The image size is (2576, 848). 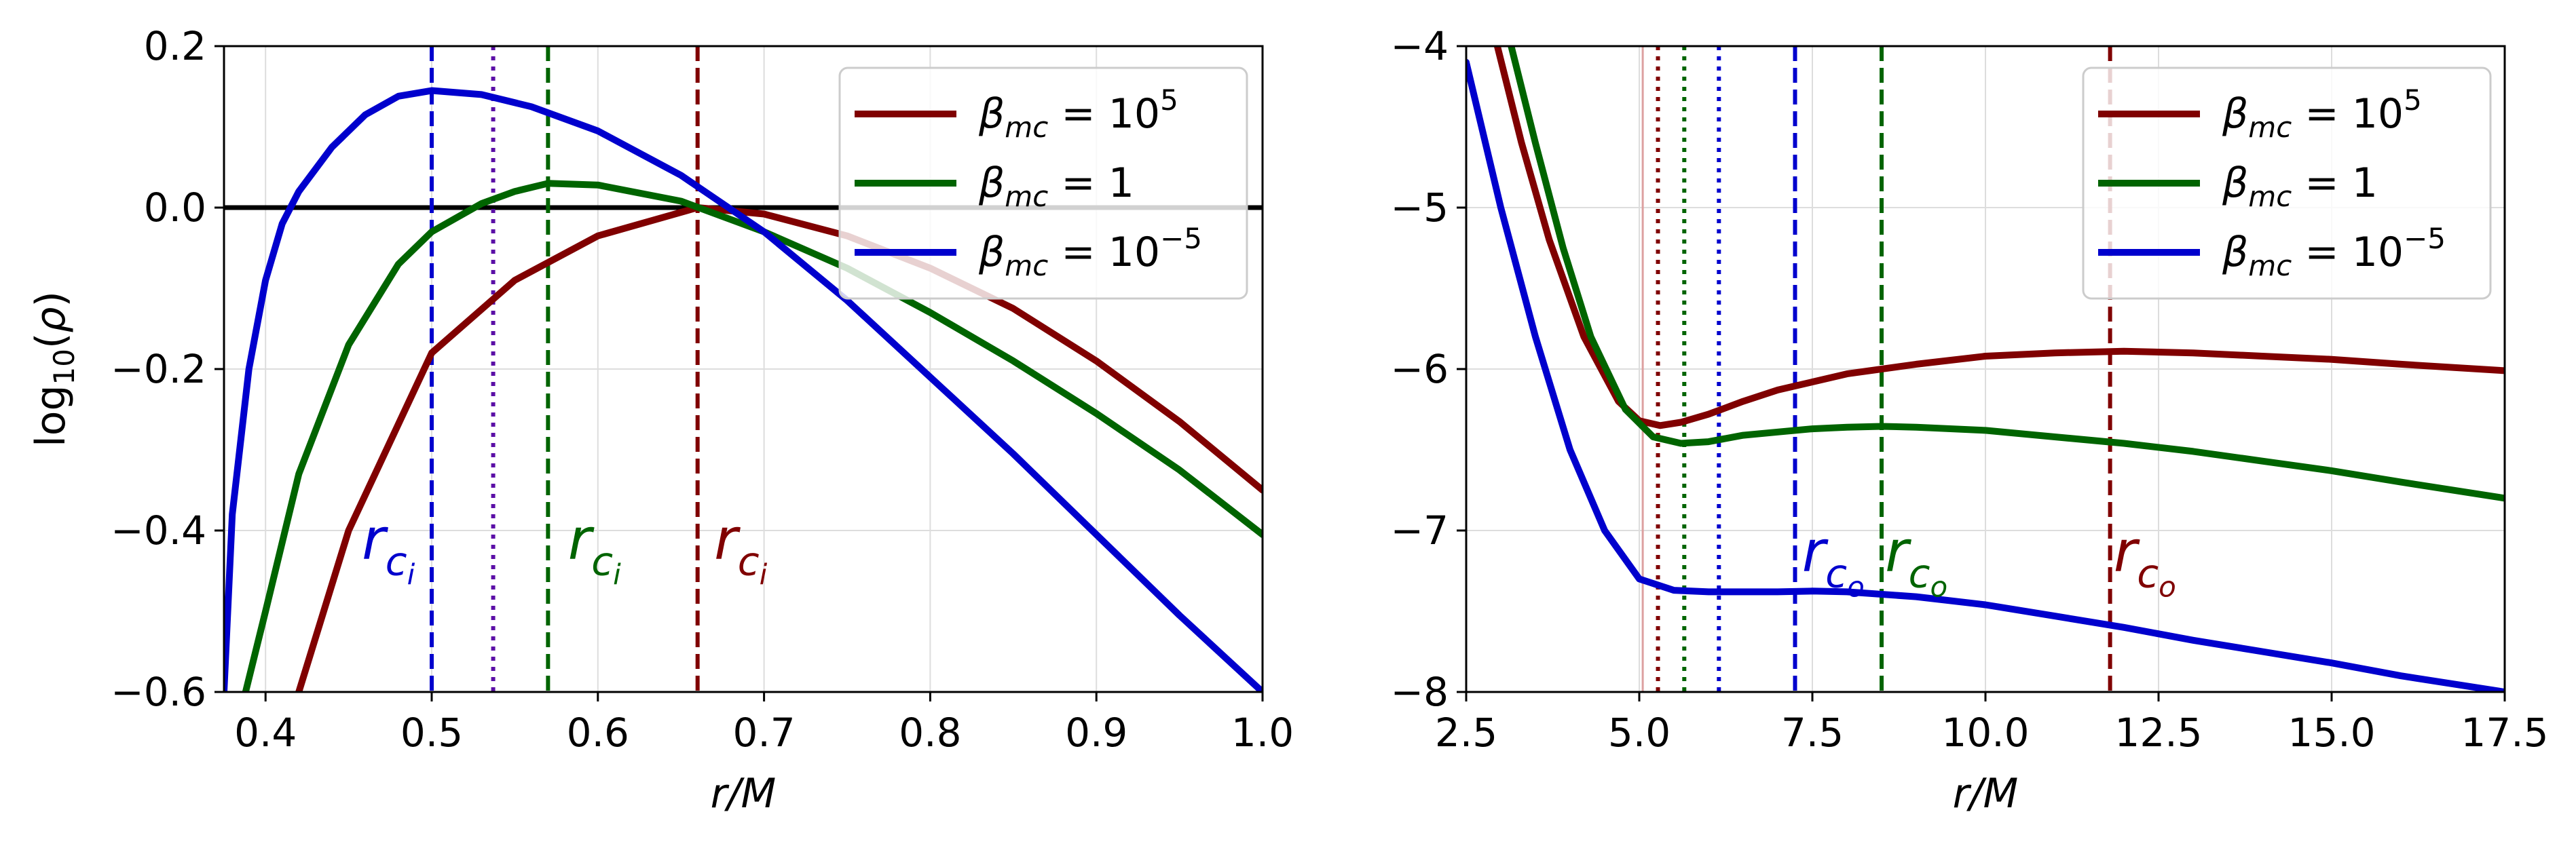 I want to click on x-tick-label: 0.8, so click(x=930, y=733).